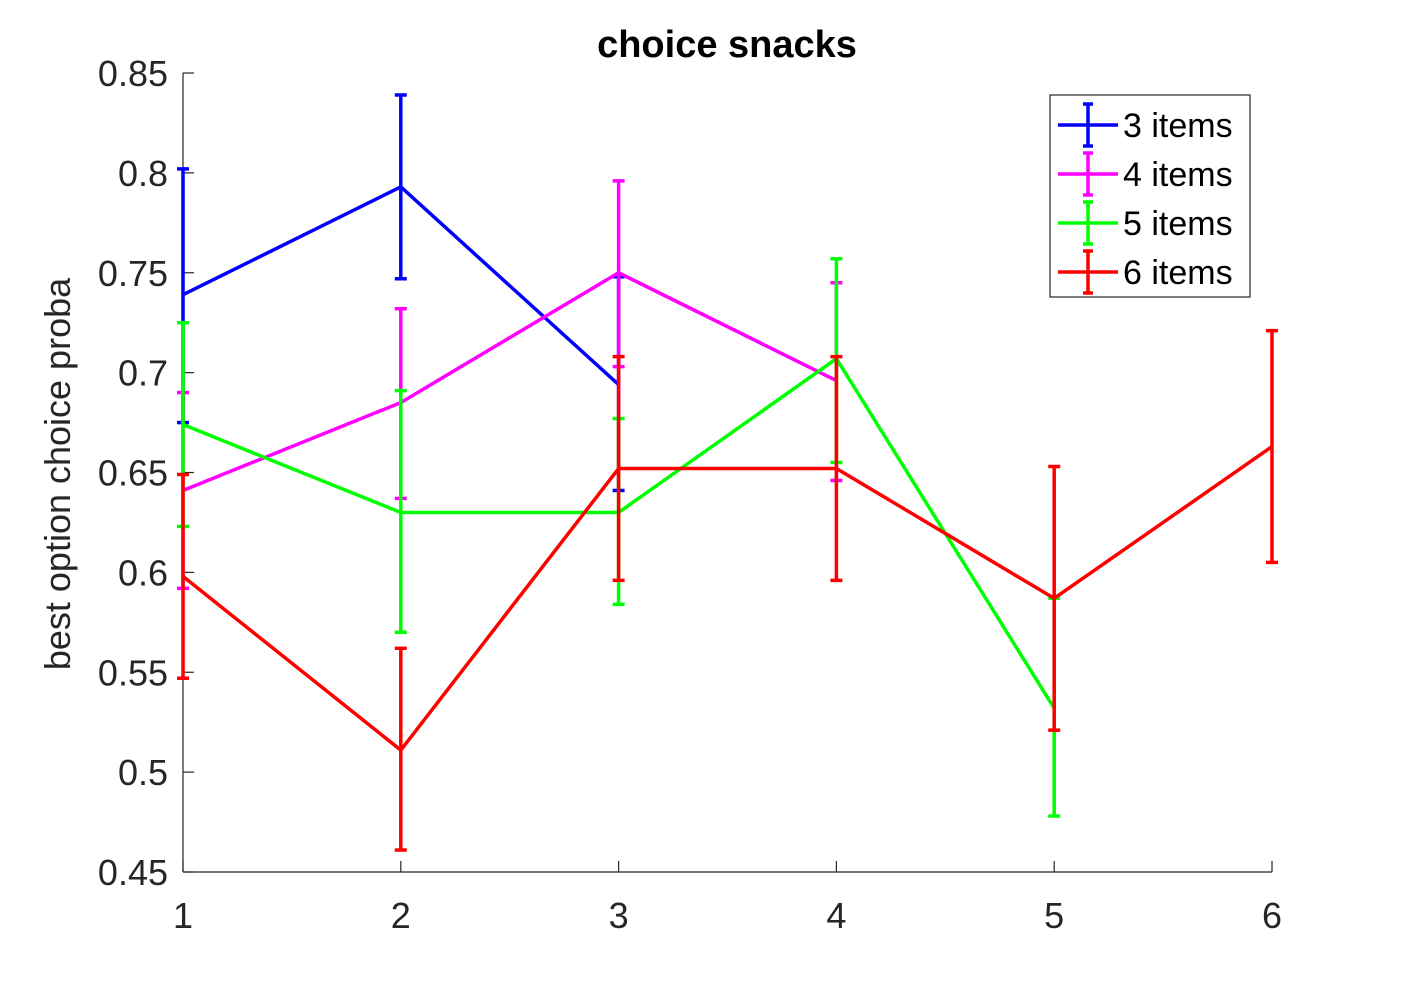 The height and width of the screenshot is (981, 1405). I want to click on y-tick-label: 0.5, so click(143, 772).